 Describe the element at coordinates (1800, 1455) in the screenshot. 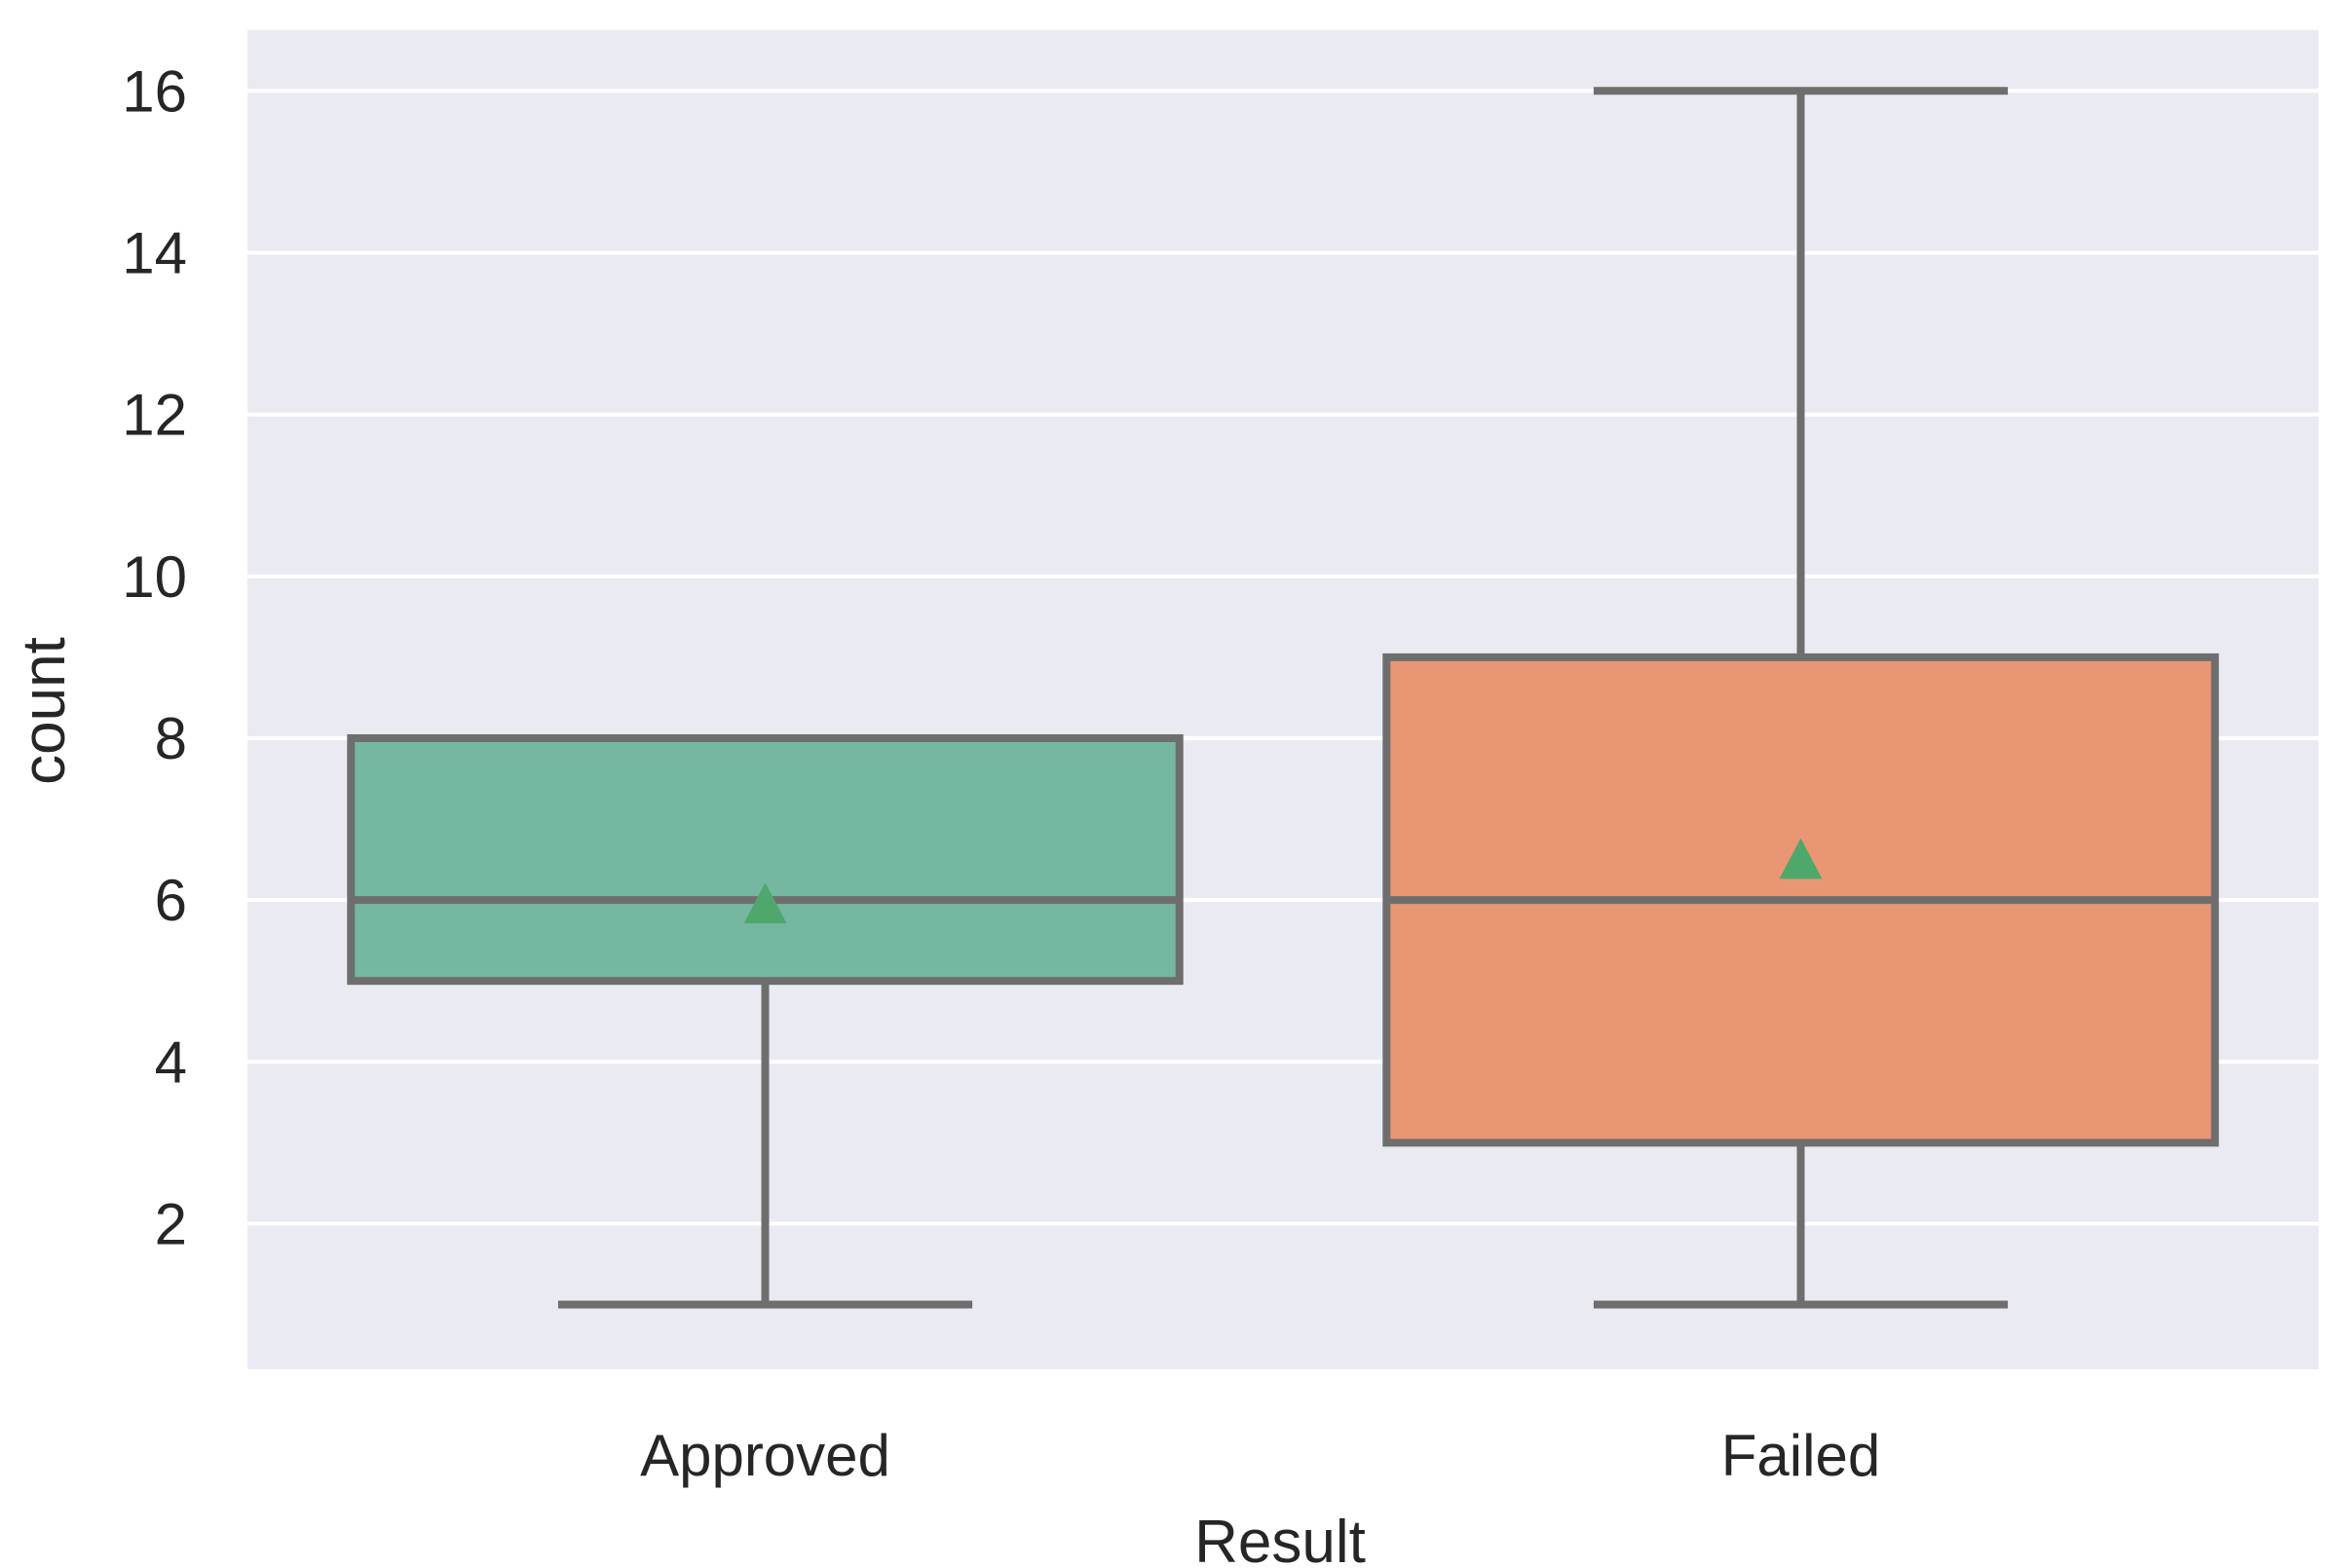

I see `x-tick-label: Failed` at that location.